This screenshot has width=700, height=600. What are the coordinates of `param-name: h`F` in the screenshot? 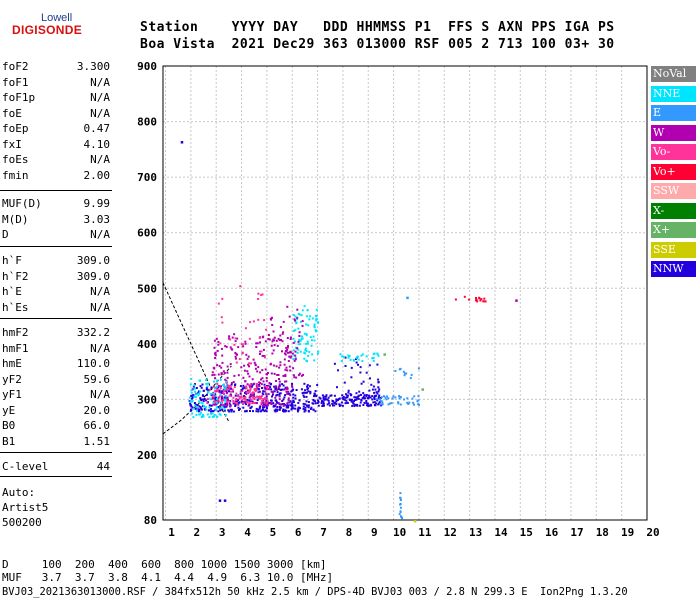 It's located at (12, 260).